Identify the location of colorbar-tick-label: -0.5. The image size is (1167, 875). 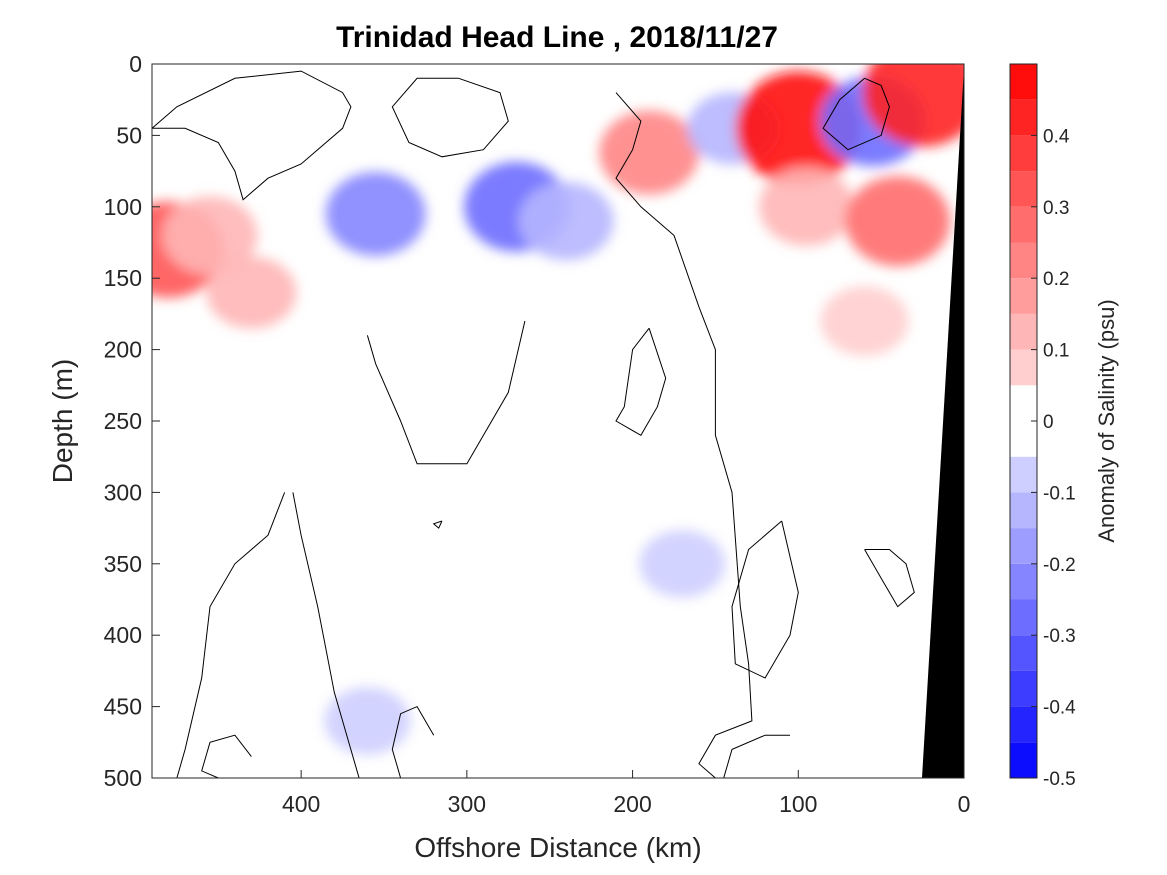
(1059, 779).